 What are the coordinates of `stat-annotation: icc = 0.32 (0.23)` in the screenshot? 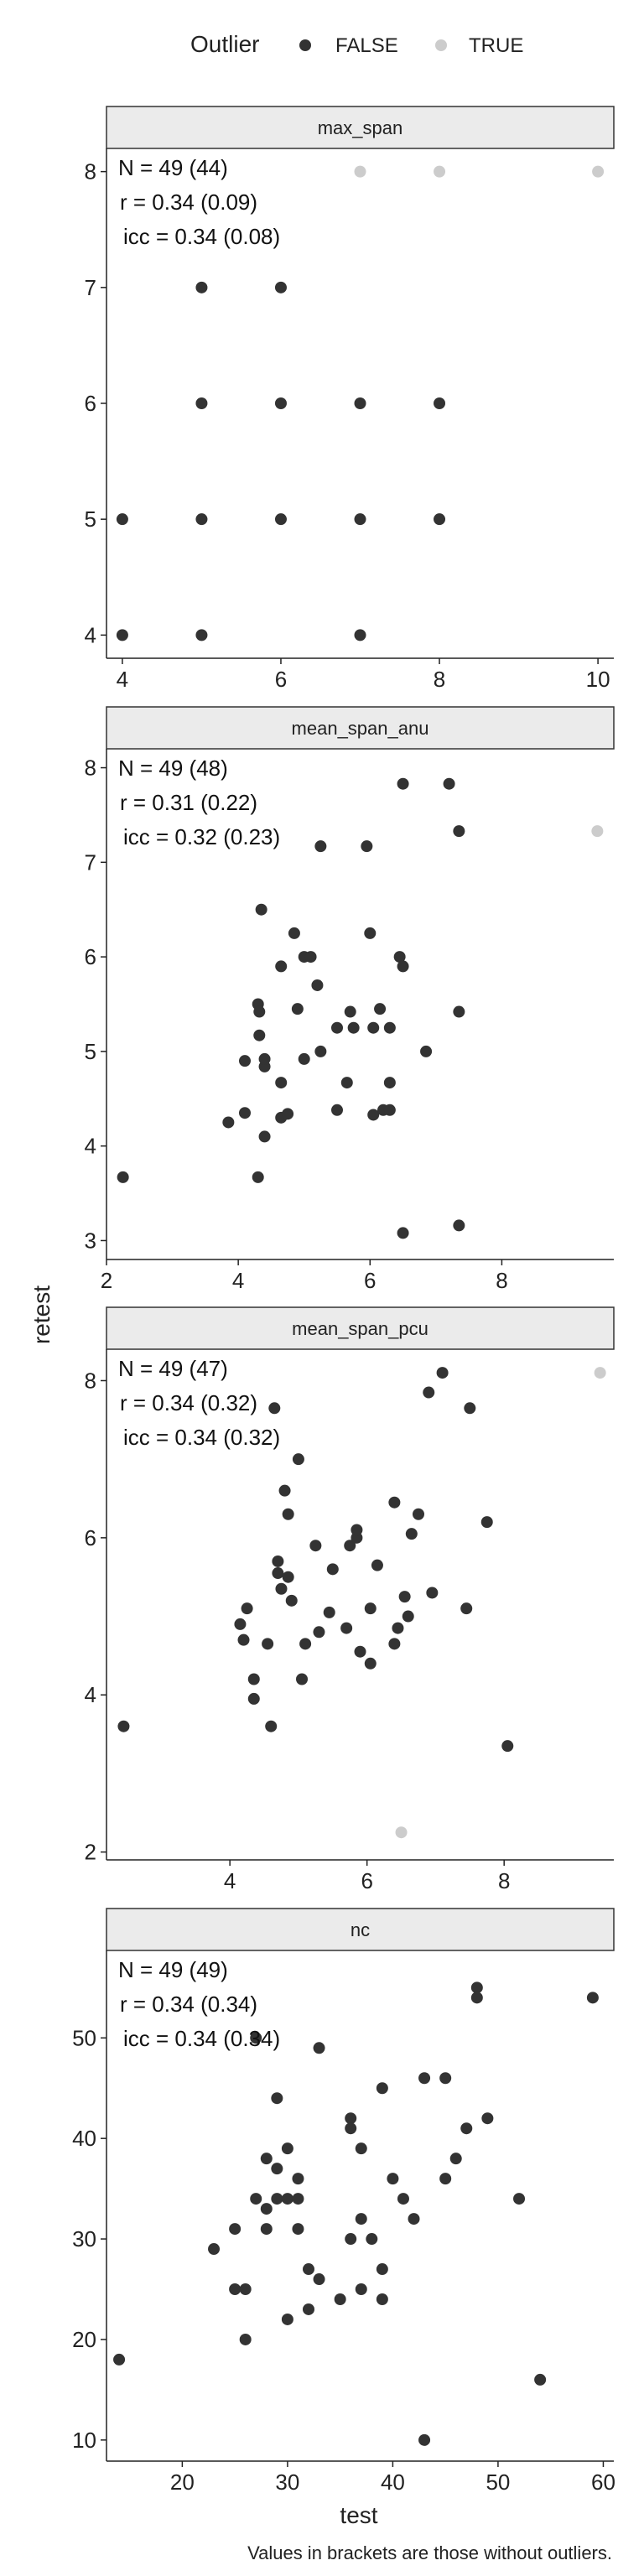 It's located at (201, 836).